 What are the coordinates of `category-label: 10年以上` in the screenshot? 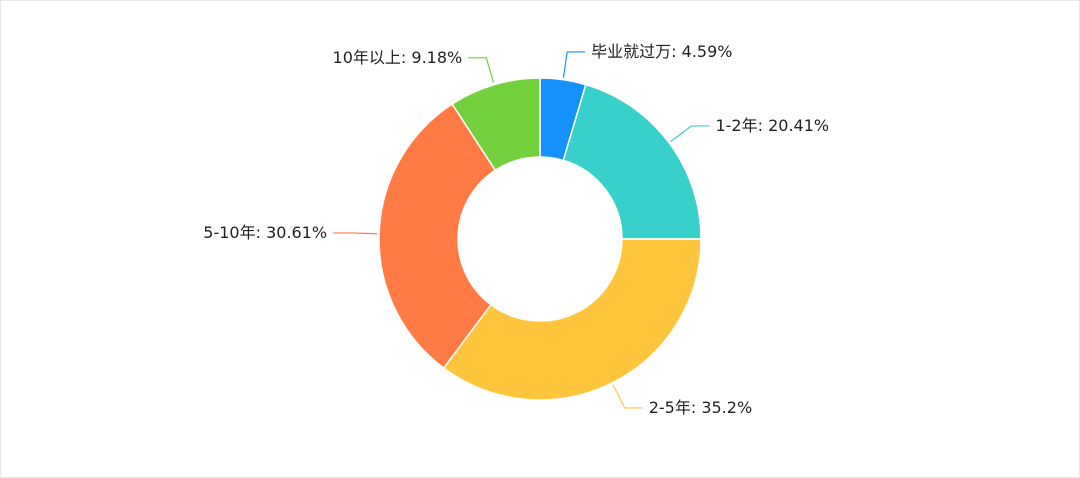 It's located at (367, 56).